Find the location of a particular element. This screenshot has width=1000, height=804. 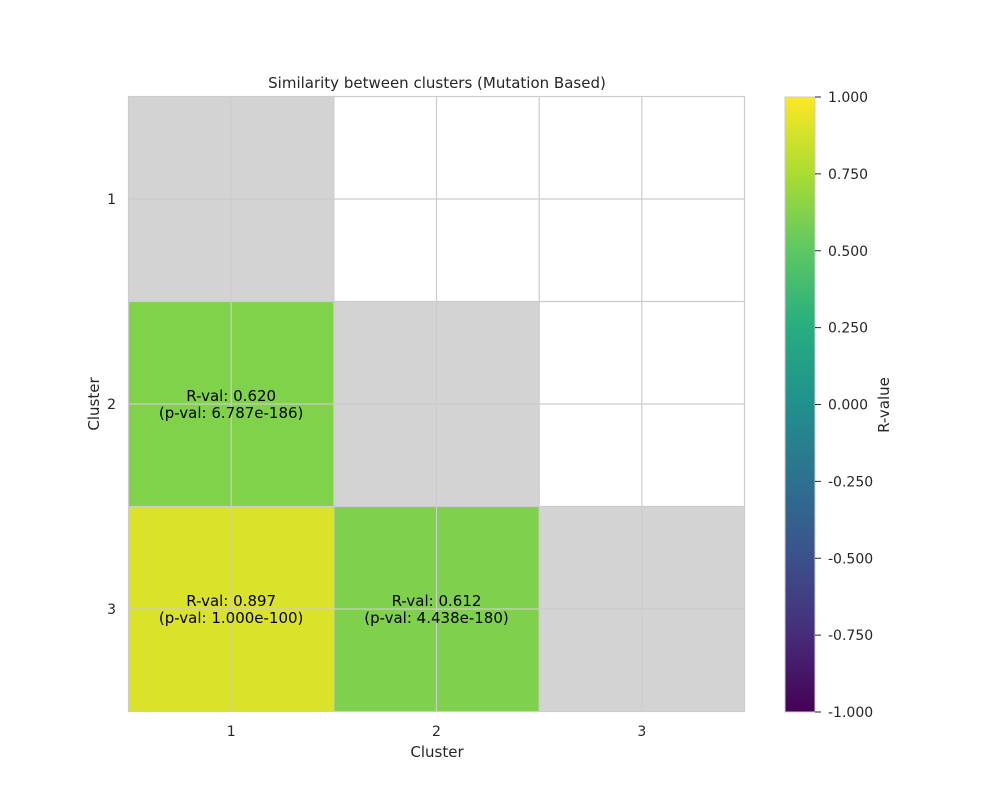

y-axis-ticks: 1 2 3 is located at coordinates (111, 405).